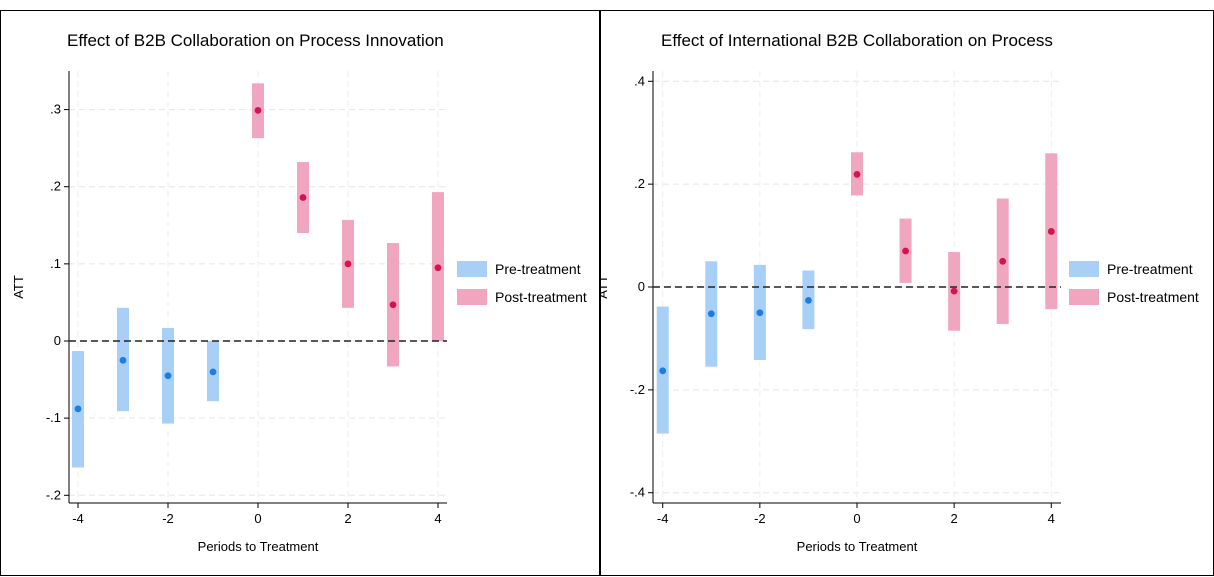  What do you see at coordinates (55, 263) in the screenshot?
I see `y-tick-label: .1` at bounding box center [55, 263].